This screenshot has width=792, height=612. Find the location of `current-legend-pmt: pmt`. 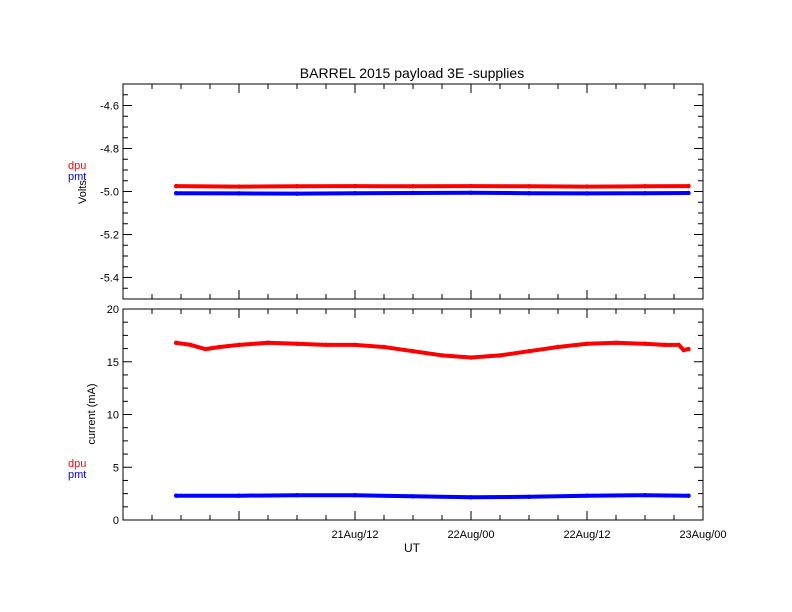

current-legend-pmt: pmt is located at coordinates (77, 475).